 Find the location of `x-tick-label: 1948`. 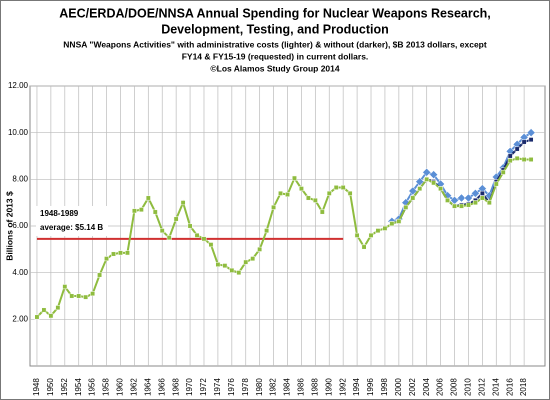

x-tick-label: 1948 is located at coordinates (36, 387).